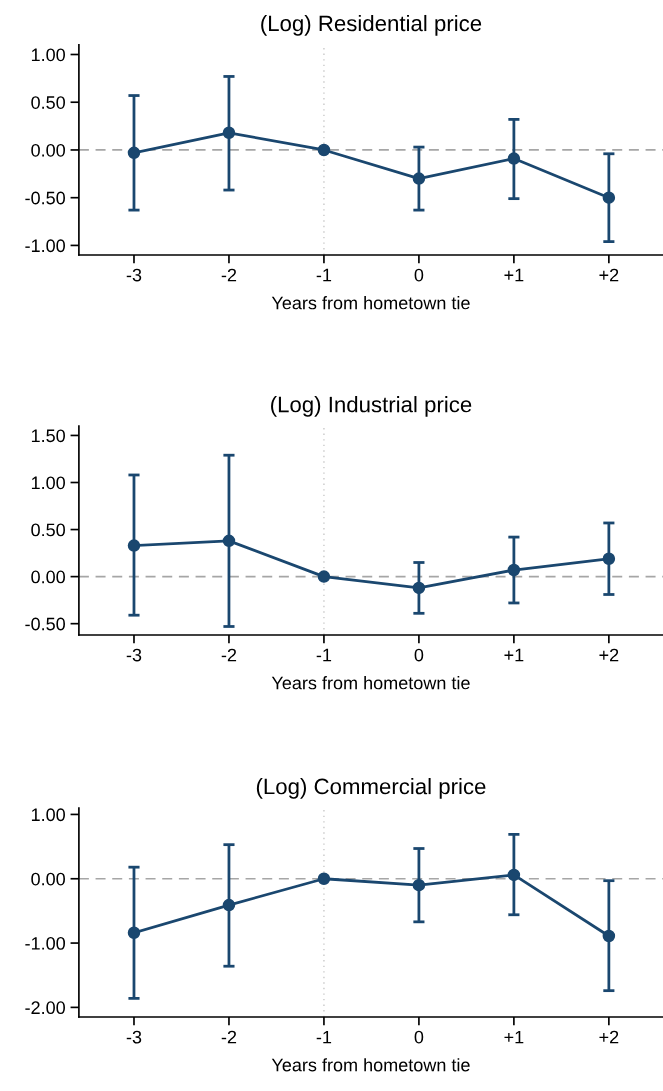 The height and width of the screenshot is (1091, 663). I want to click on y-tick-label: -2.00, so click(45, 1008).